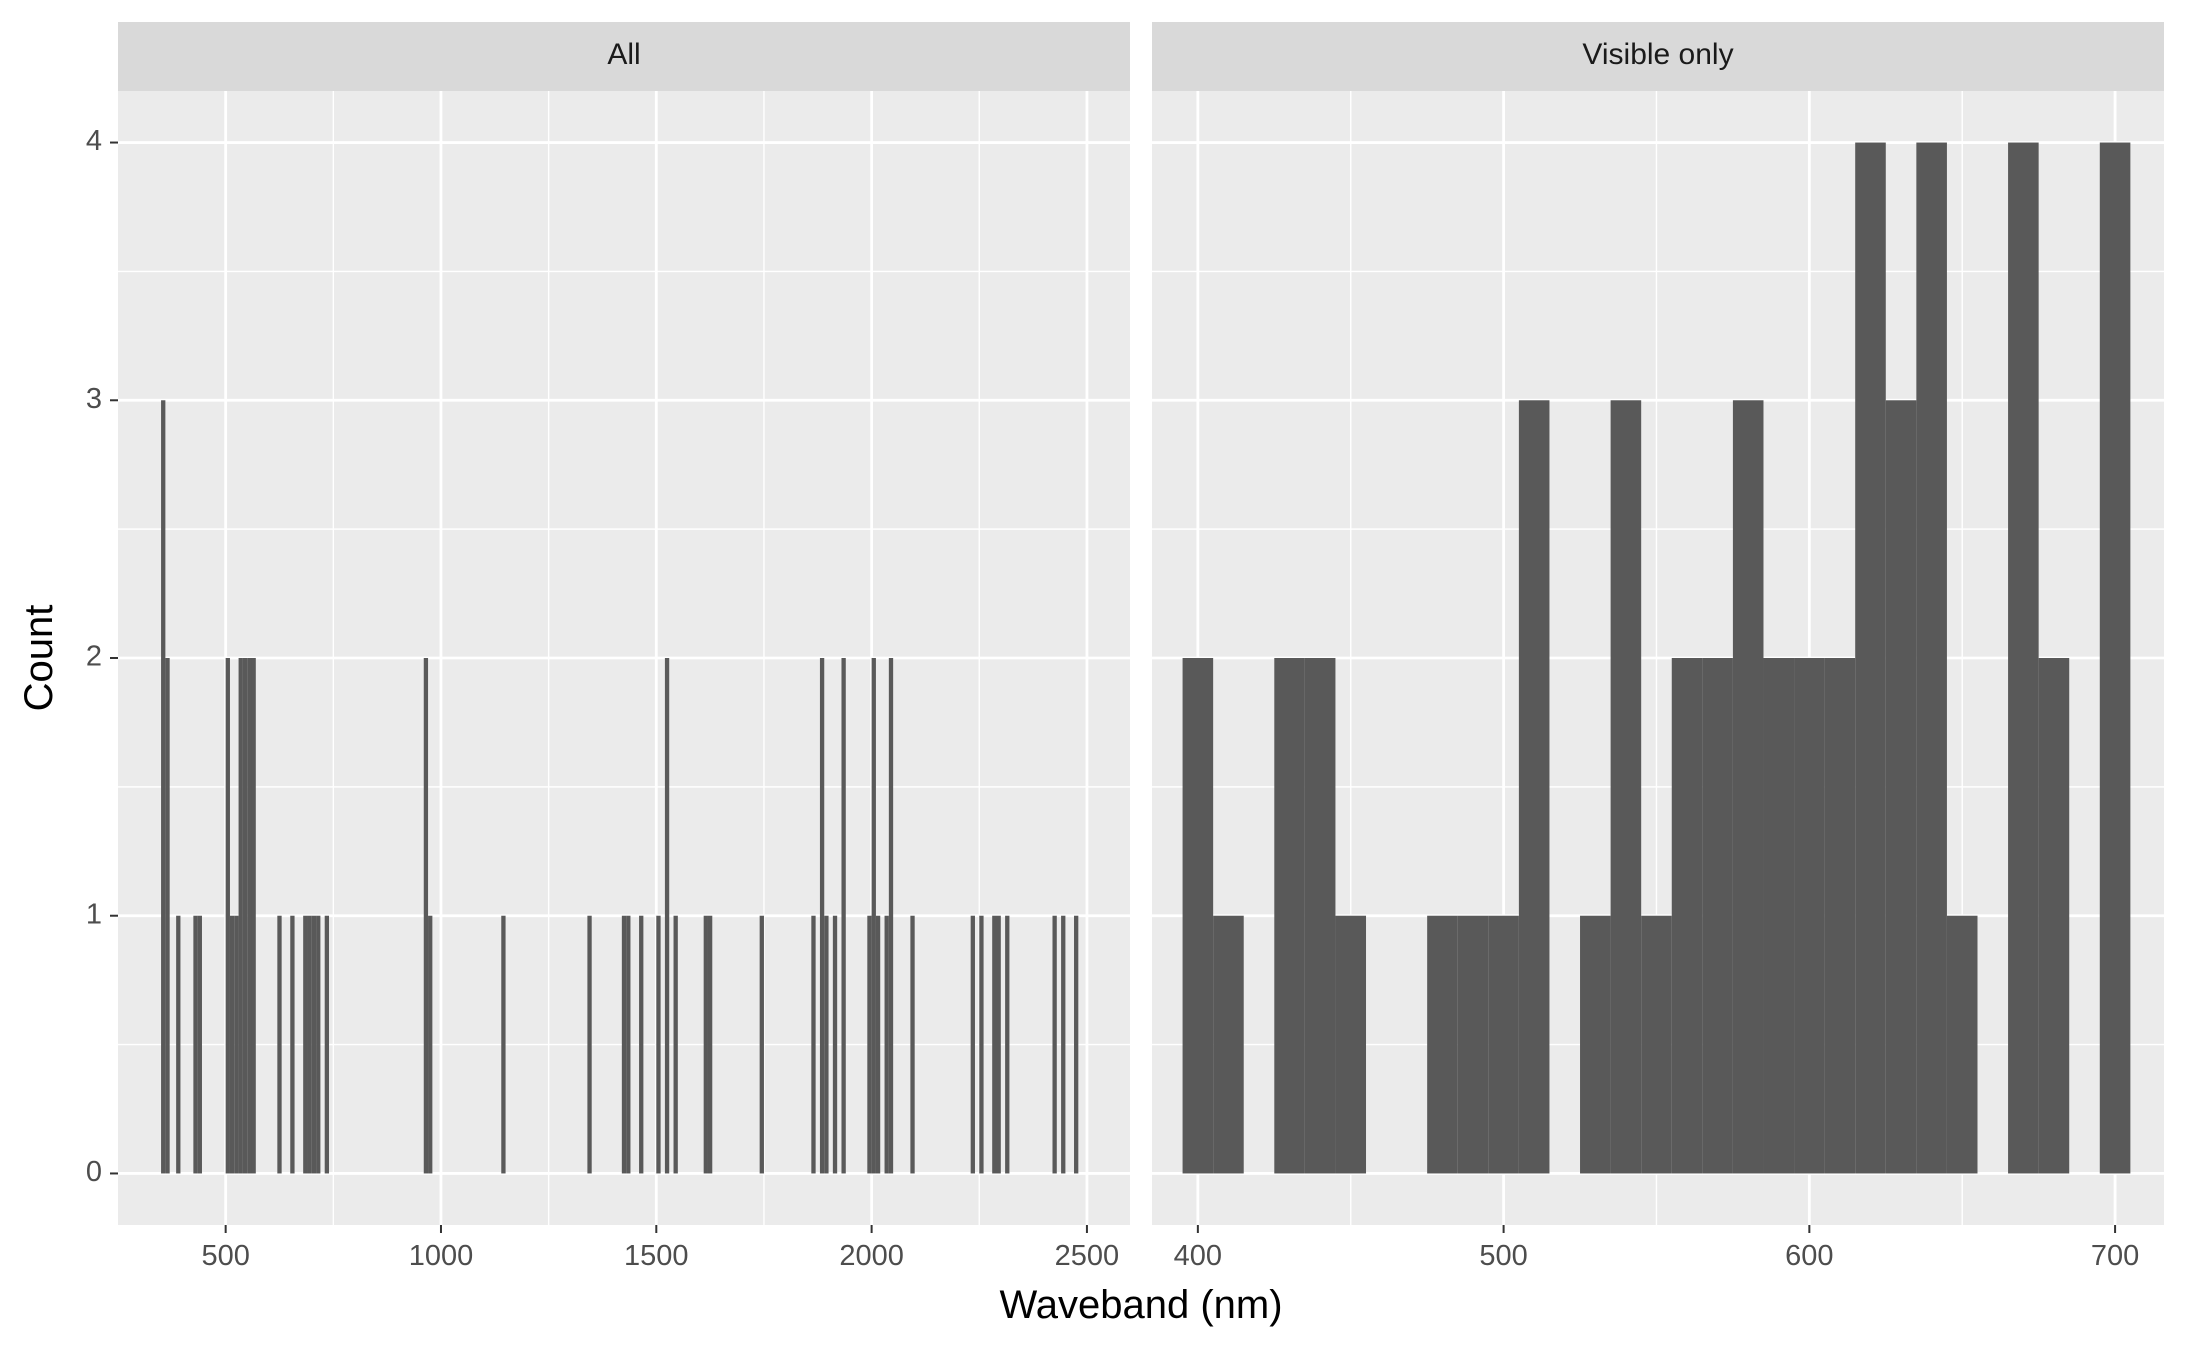 The height and width of the screenshot is (1350, 2187). What do you see at coordinates (1198, 1256) in the screenshot?
I see `x-tick-label: 400` at bounding box center [1198, 1256].